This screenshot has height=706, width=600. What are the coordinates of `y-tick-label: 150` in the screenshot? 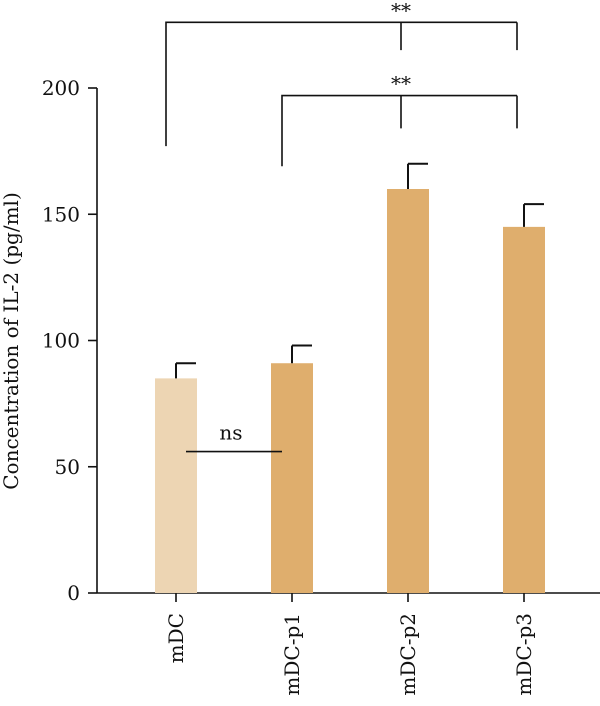 It's located at (61, 214).